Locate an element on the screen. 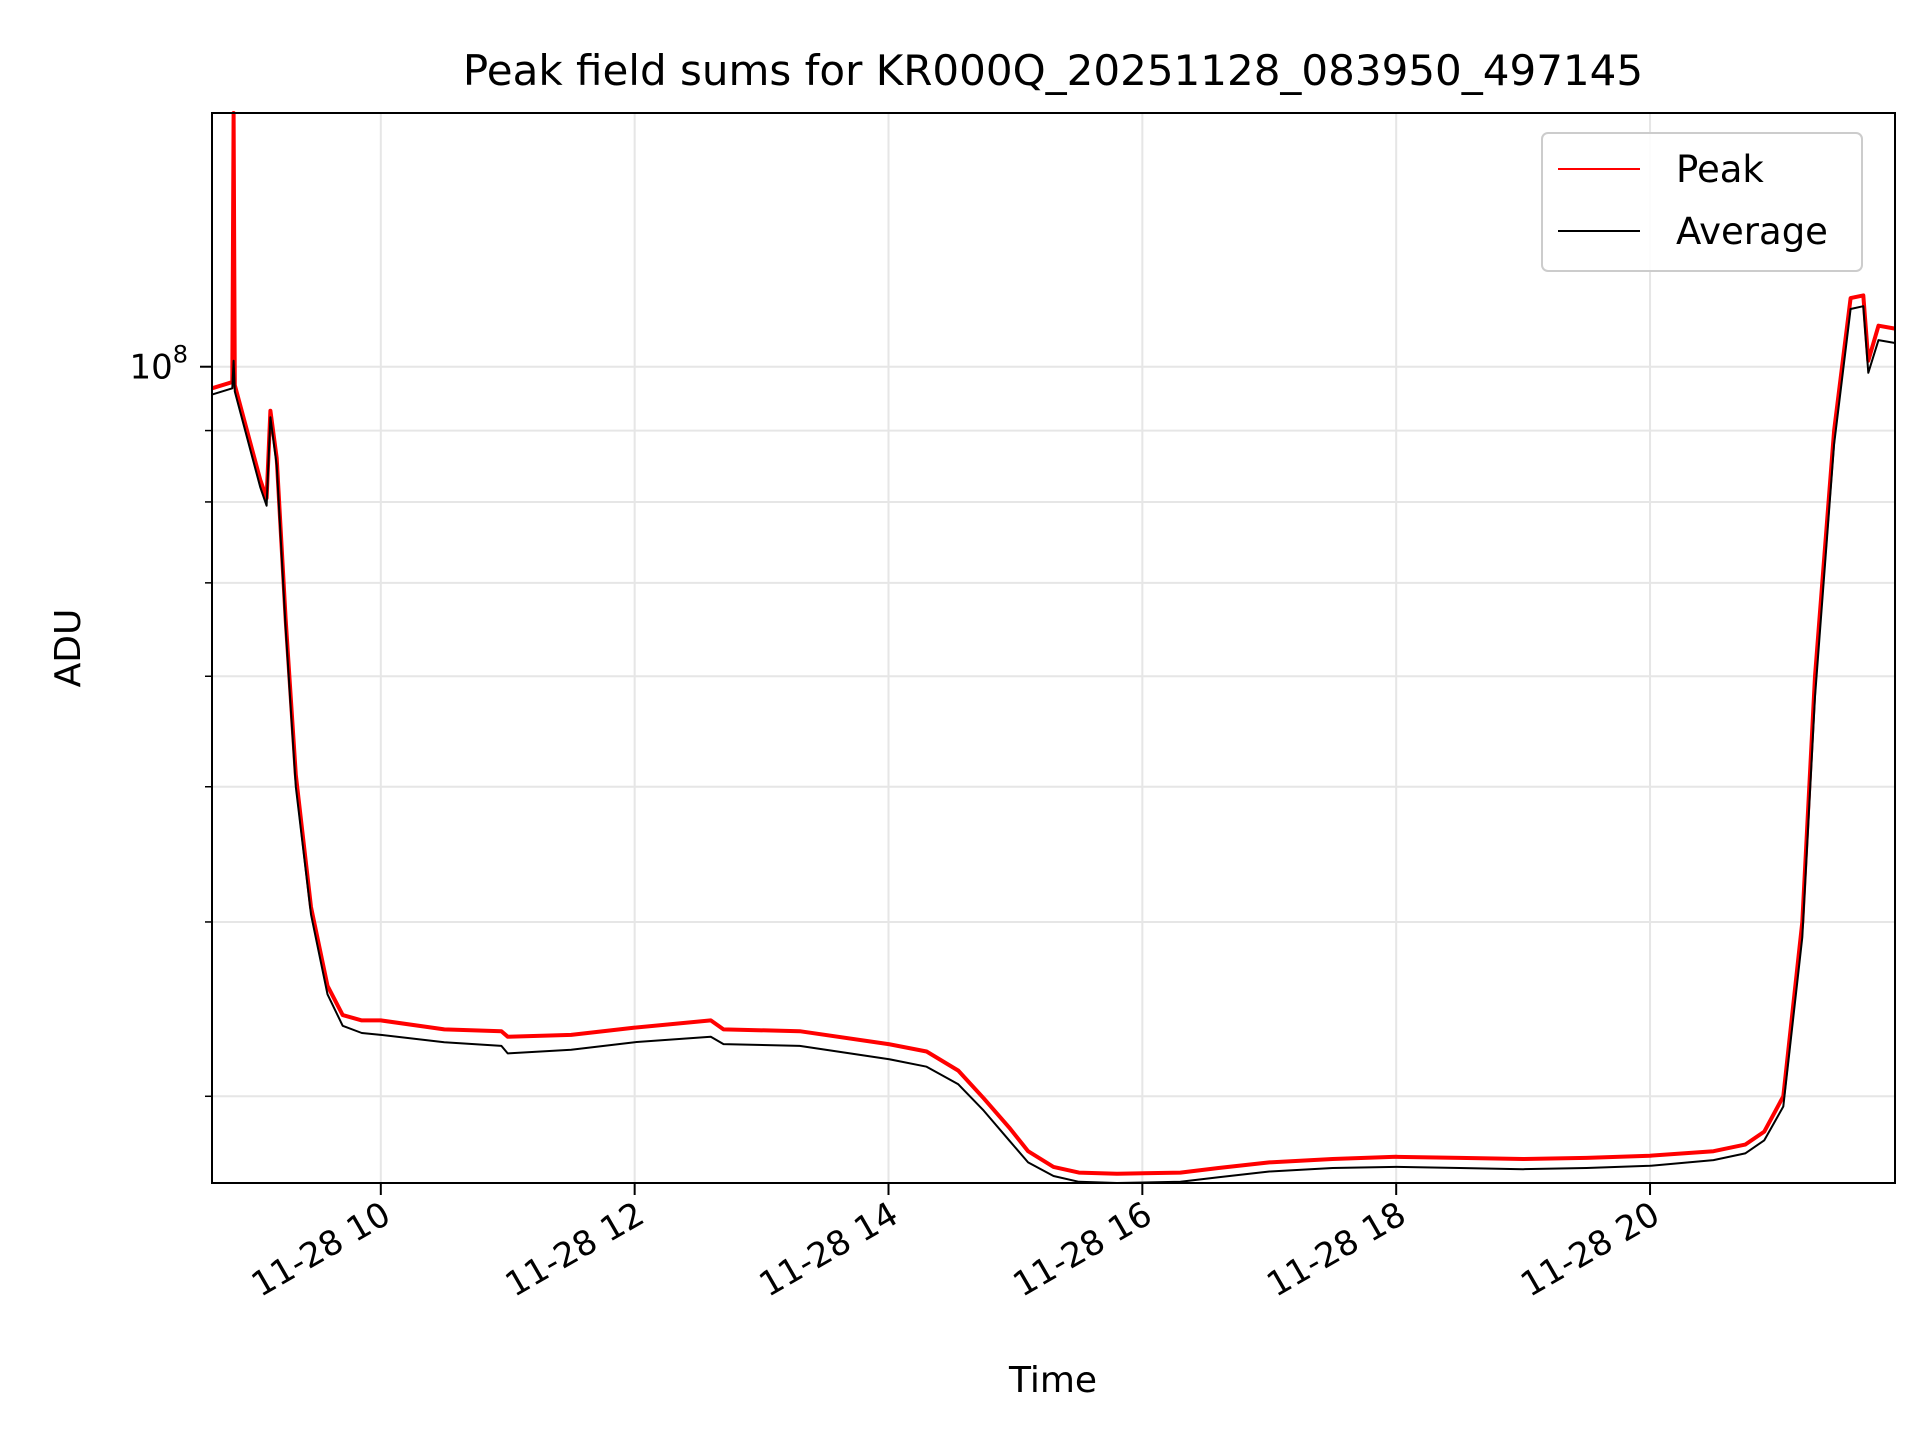  y-tick-label-base: 10 is located at coordinates (150, 368).